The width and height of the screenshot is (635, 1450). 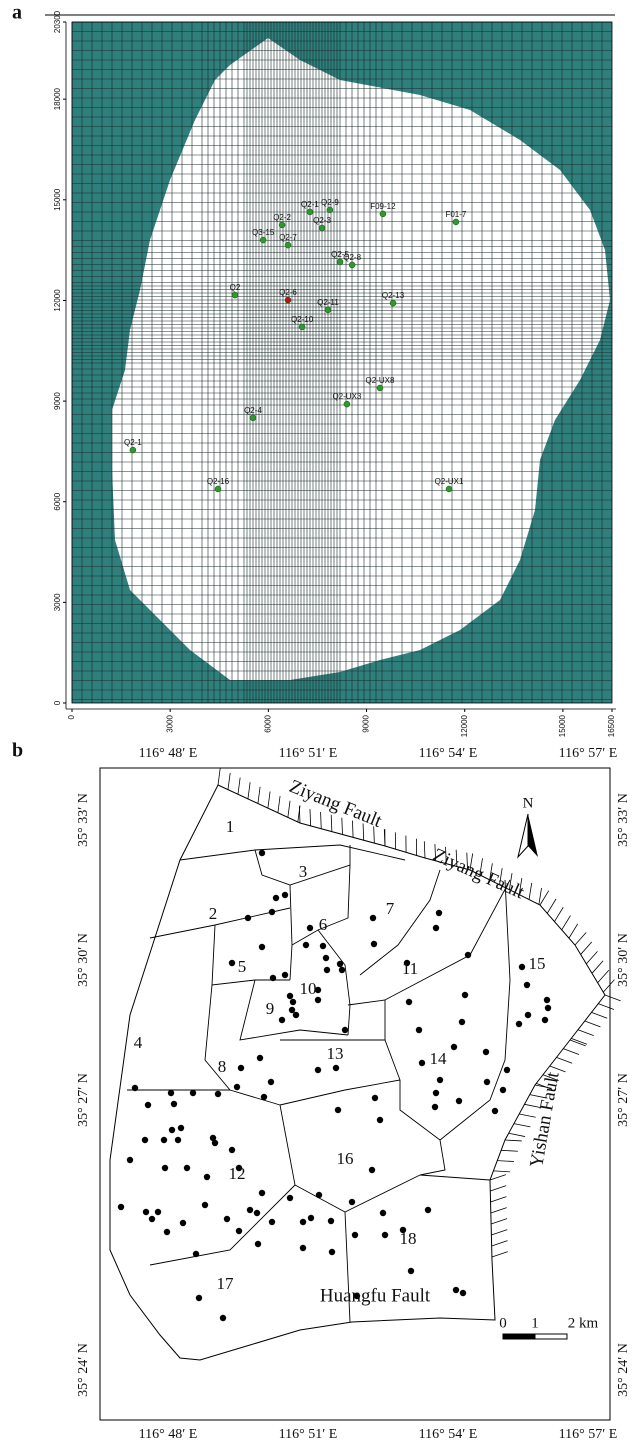 I want to click on zone-label: 13, so click(x=335, y=1053).